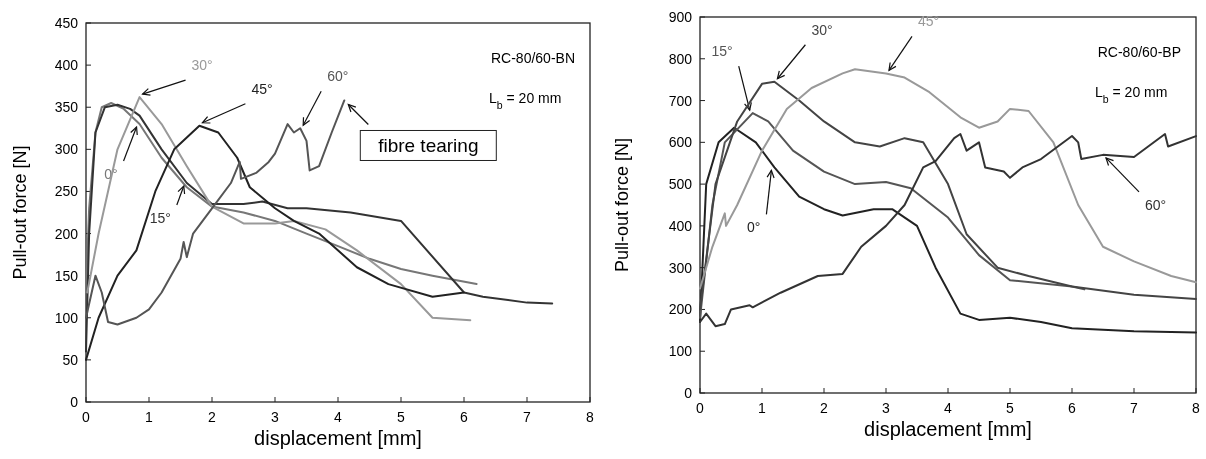 This screenshot has height=459, width=1206. Describe the element at coordinates (680, 142) in the screenshot. I see `y-tick-label: 600` at that location.